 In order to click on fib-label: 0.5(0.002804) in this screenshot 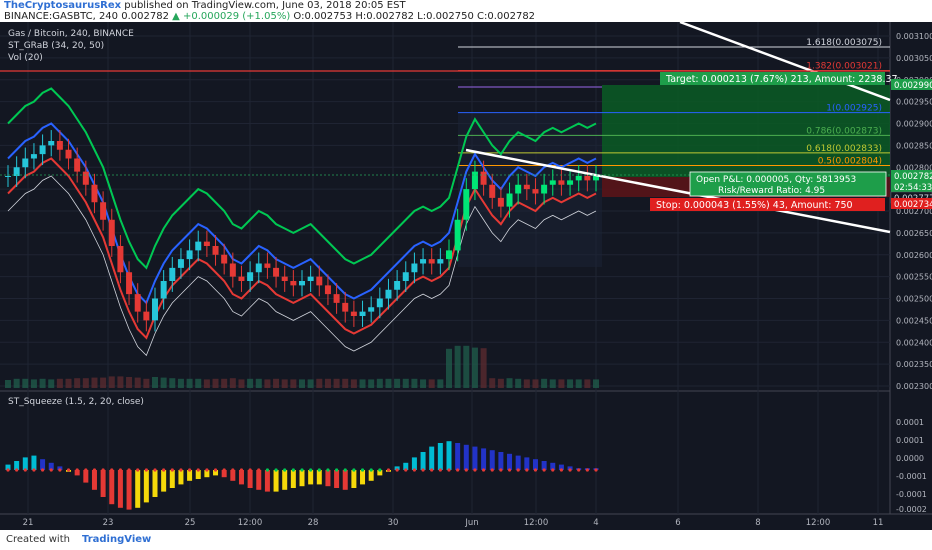, I will do `click(850, 162)`.